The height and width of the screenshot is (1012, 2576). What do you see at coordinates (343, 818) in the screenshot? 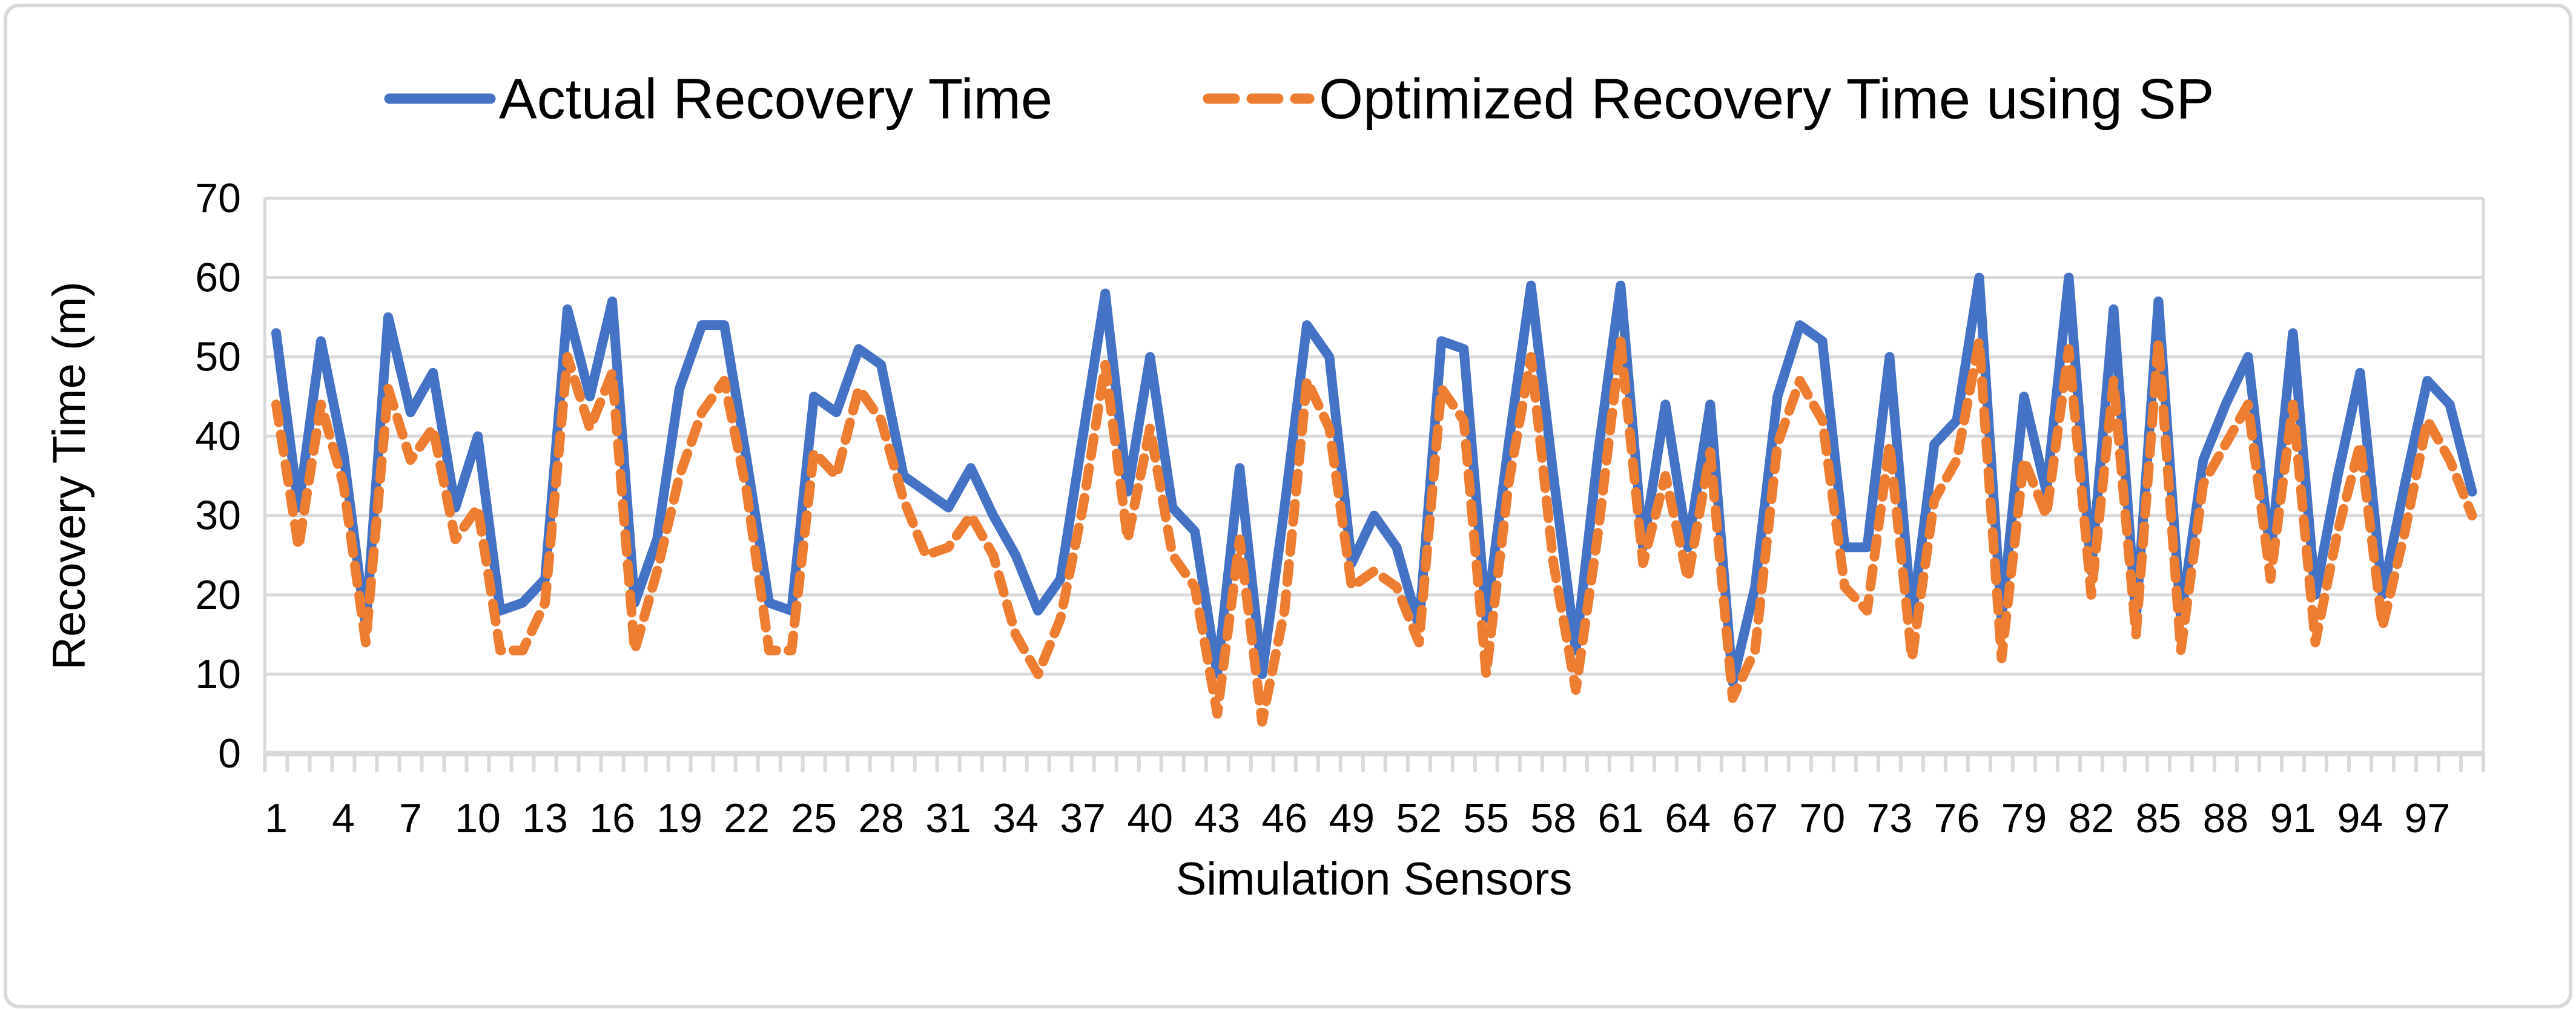
I see `x-tick-label-4: 4` at bounding box center [343, 818].